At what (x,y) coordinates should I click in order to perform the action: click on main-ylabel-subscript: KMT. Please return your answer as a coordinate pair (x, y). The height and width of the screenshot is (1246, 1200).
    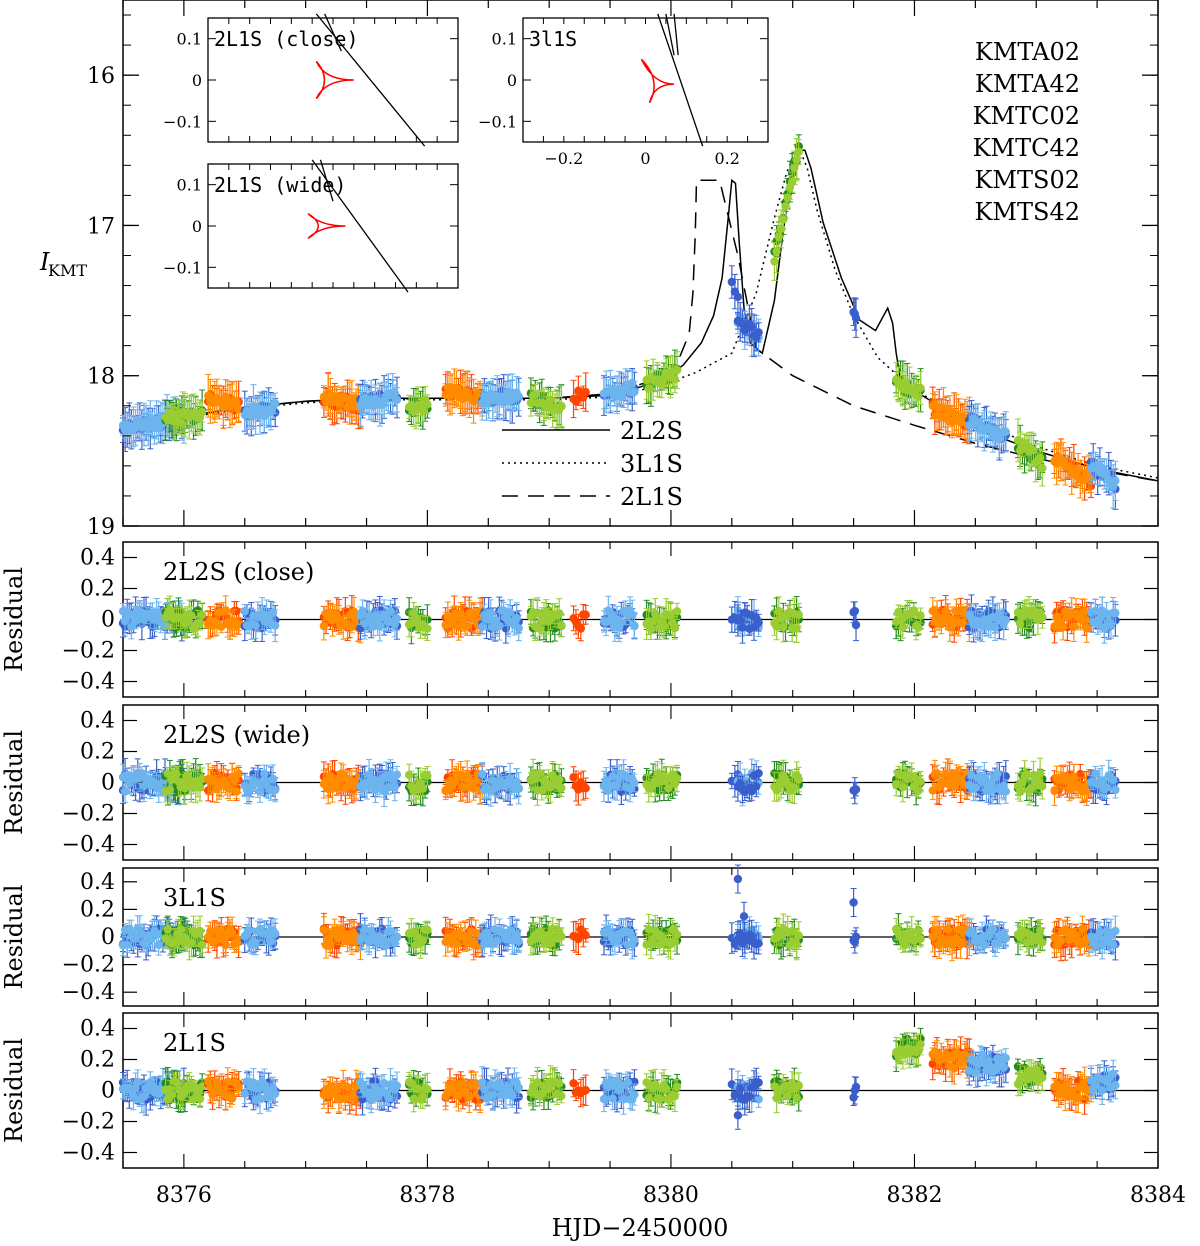
    Looking at the image, I should click on (67, 270).